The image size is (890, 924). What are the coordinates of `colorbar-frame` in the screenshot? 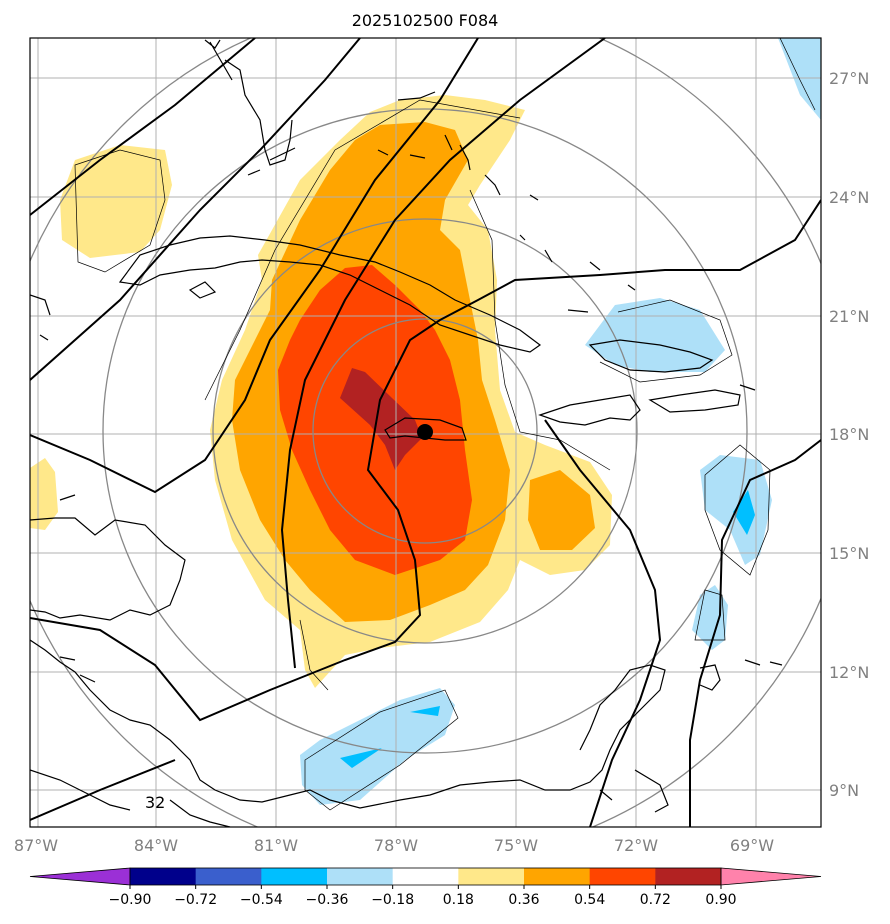 It's located at (425, 876).